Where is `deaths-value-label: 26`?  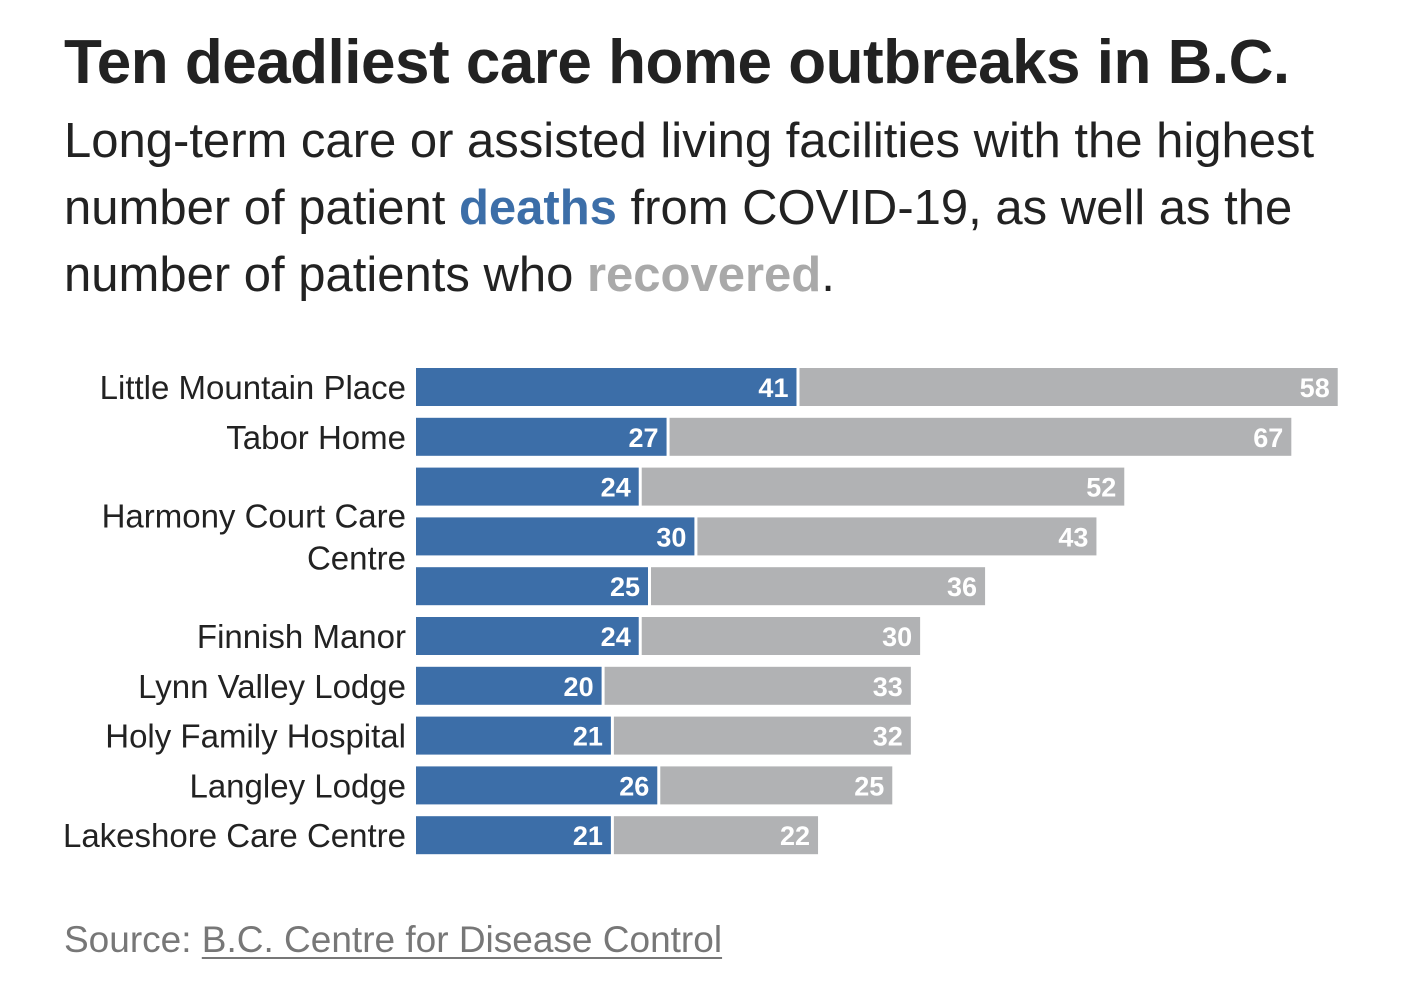
deaths-value-label: 26 is located at coordinates (634, 786).